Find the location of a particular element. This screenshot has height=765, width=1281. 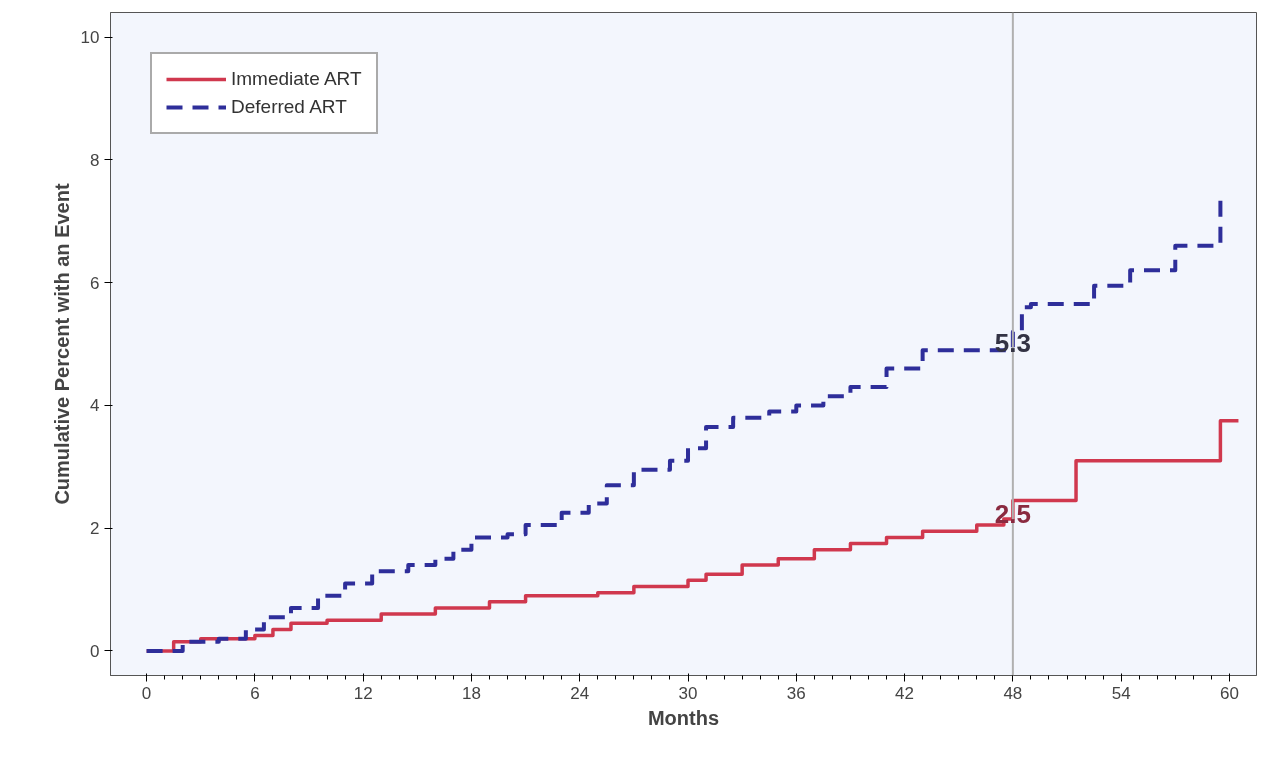

x-tick-label: 18 is located at coordinates (471, 693).